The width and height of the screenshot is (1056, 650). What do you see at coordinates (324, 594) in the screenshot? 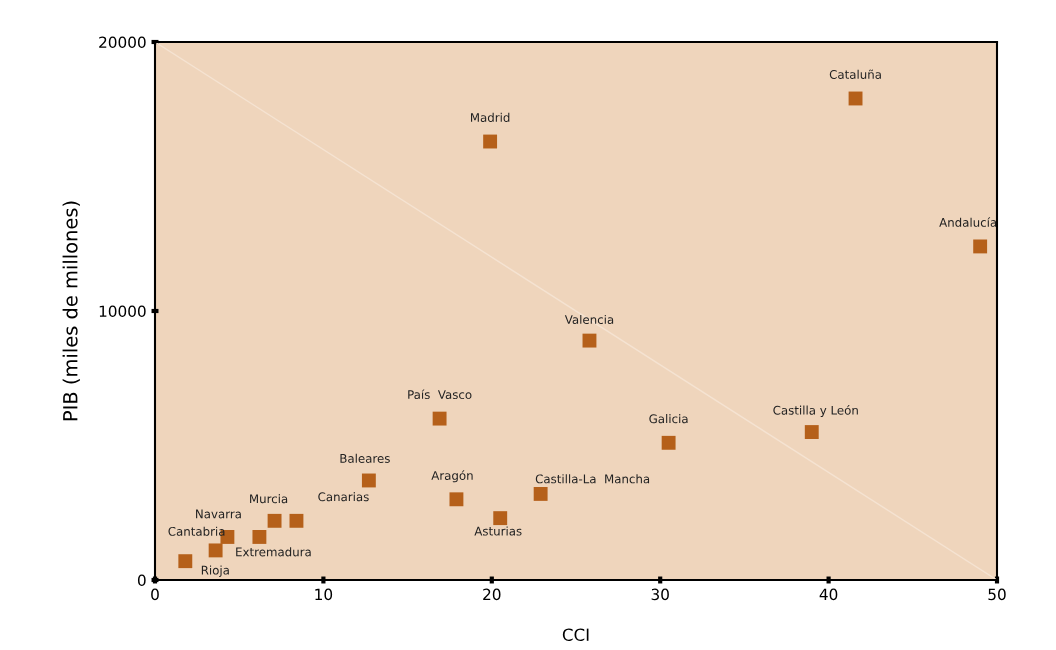
I see `x-tick-label: 10` at bounding box center [324, 594].